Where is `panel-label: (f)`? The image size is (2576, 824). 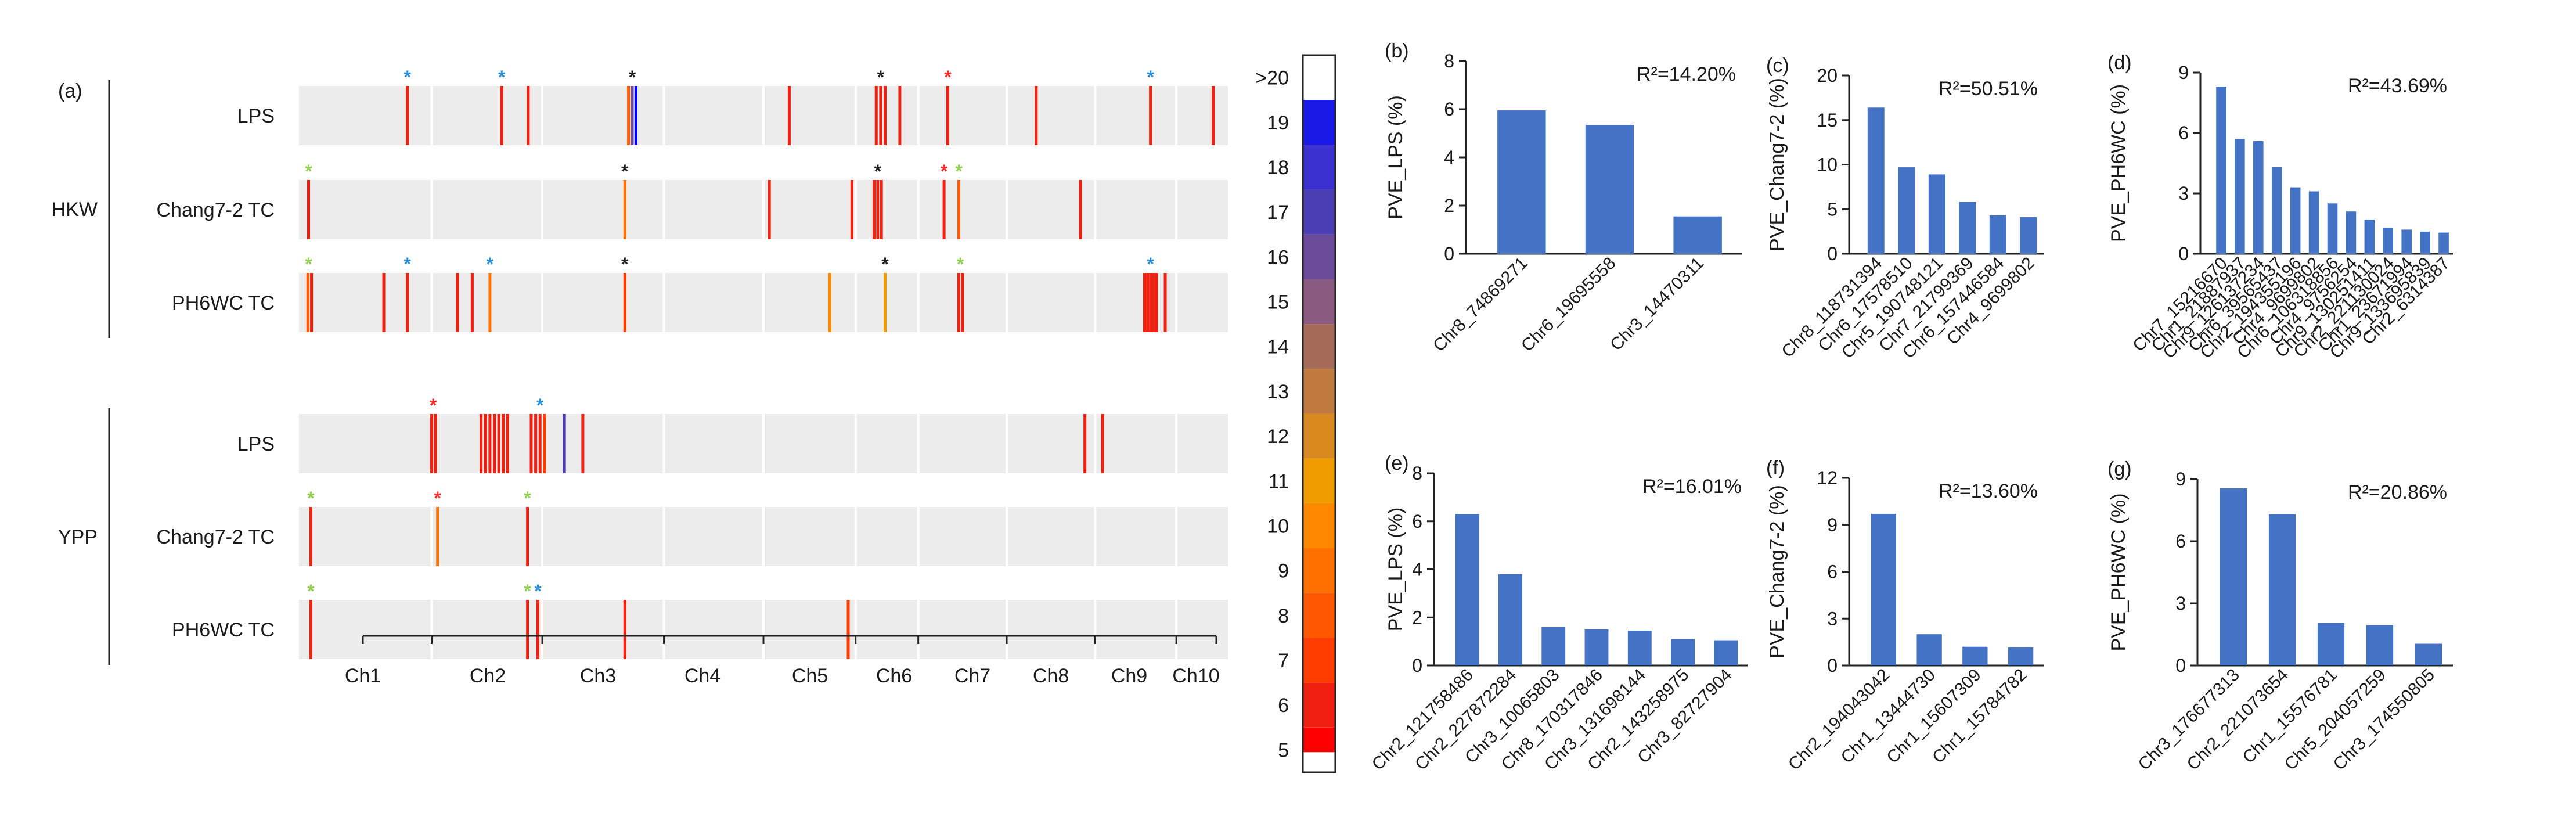
panel-label: (f) is located at coordinates (1775, 468).